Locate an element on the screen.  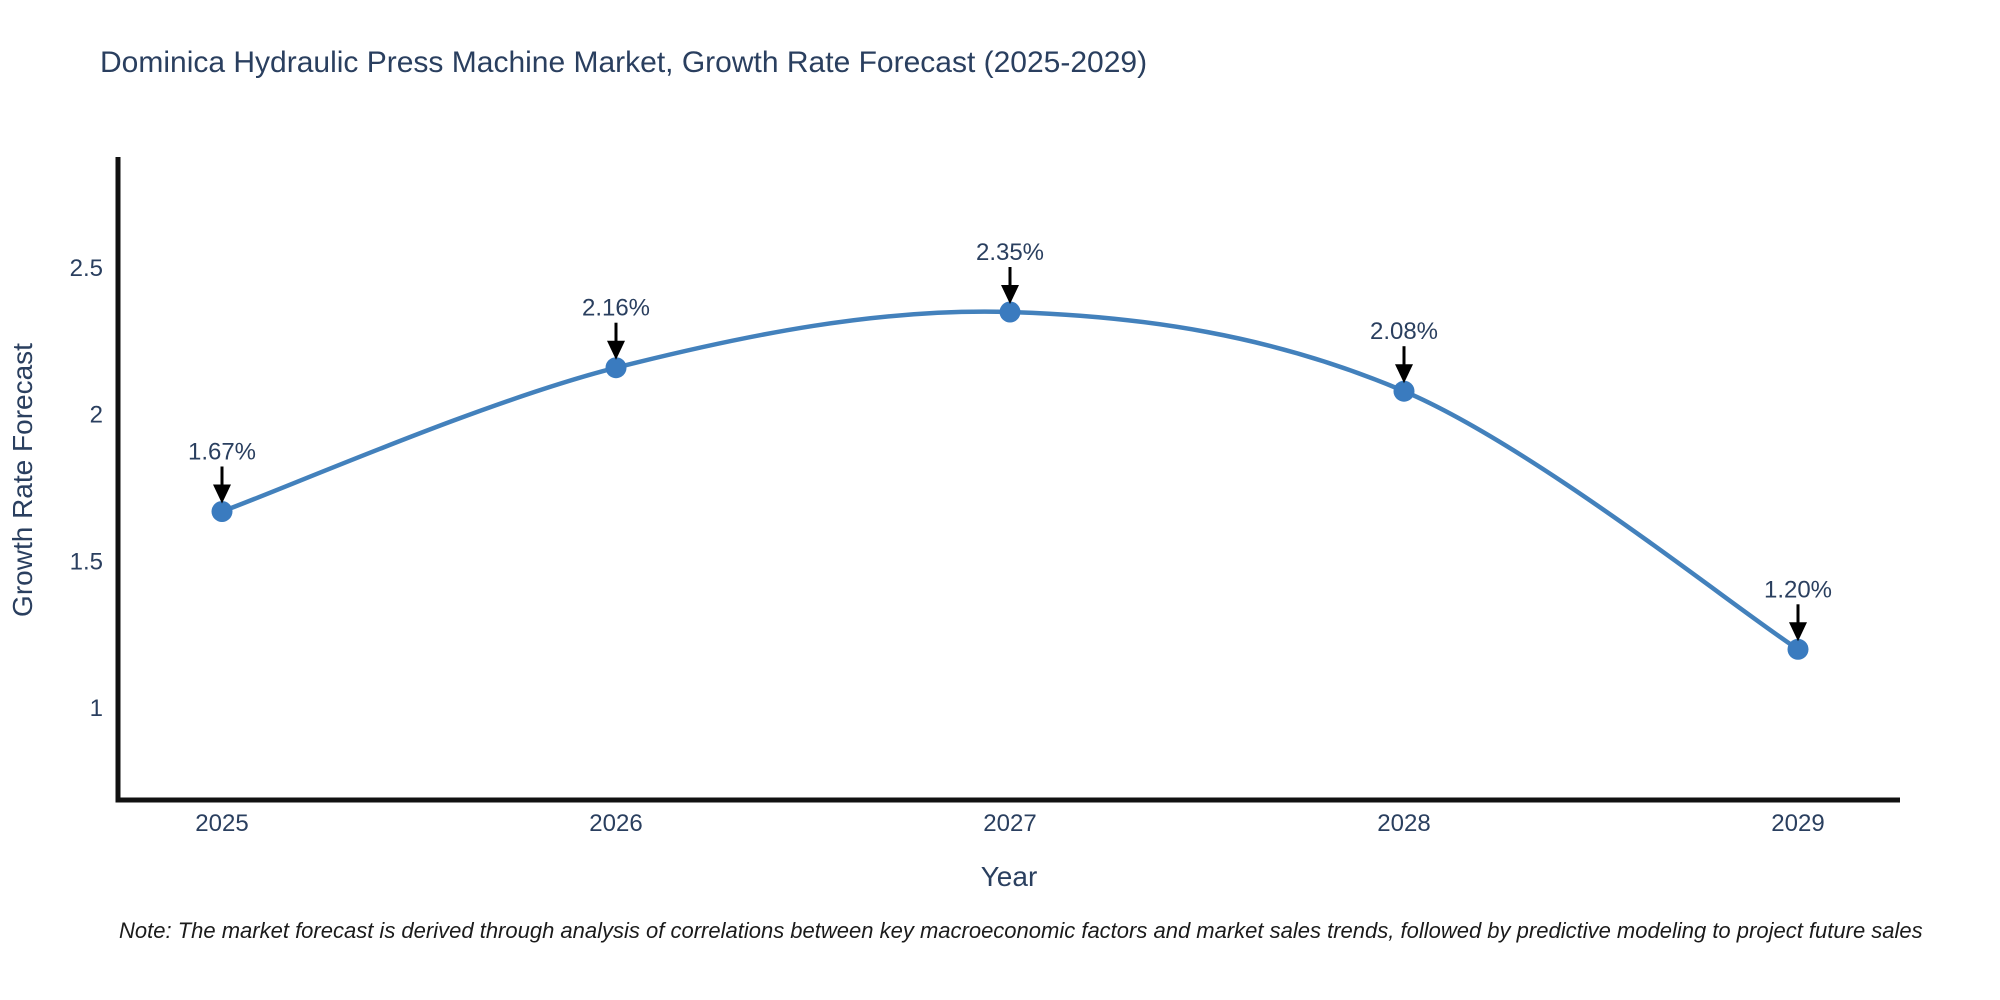
x-tick-label: 2027 is located at coordinates (1009, 823).